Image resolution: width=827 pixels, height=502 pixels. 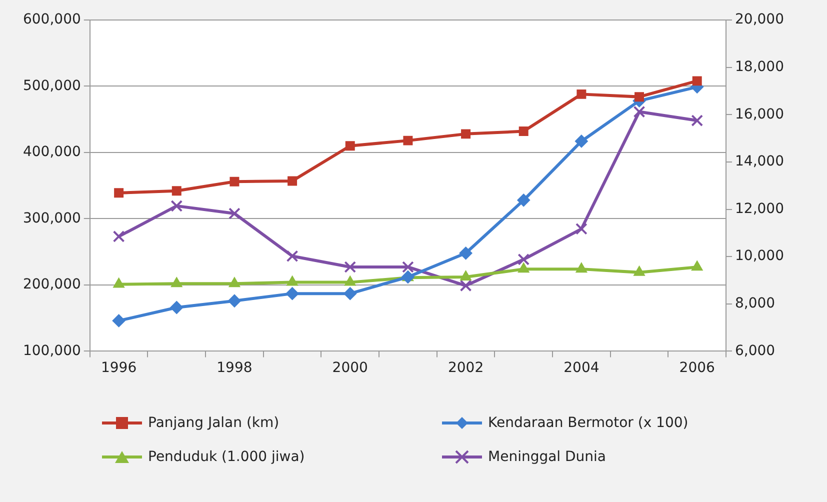 What do you see at coordinates (466, 368) in the screenshot?
I see `x-tick-label: 2002` at bounding box center [466, 368].